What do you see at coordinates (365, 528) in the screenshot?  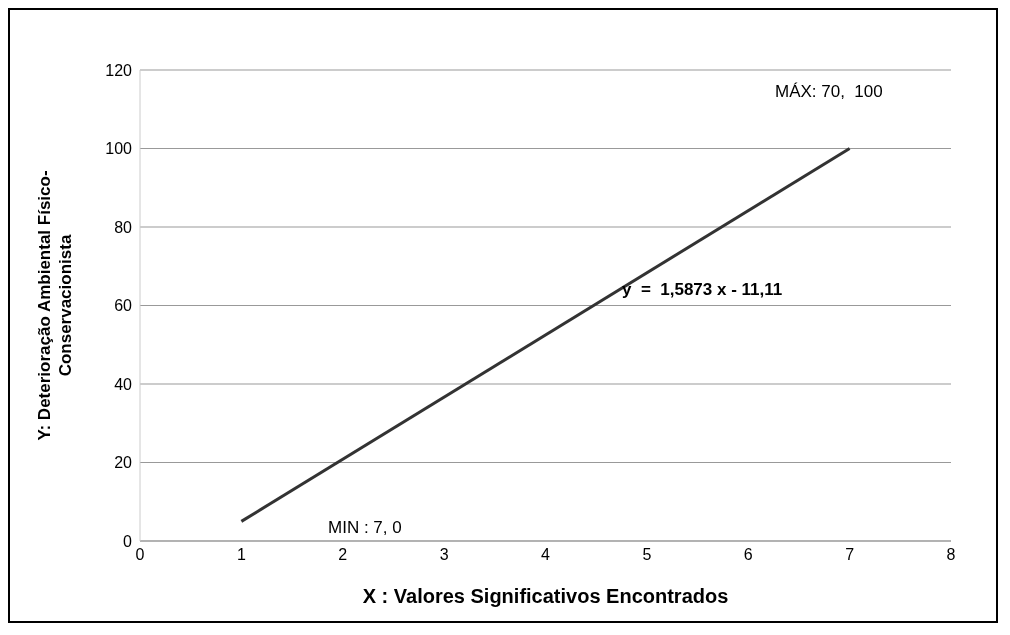 I see `annotation: MIN : 7, 0` at bounding box center [365, 528].